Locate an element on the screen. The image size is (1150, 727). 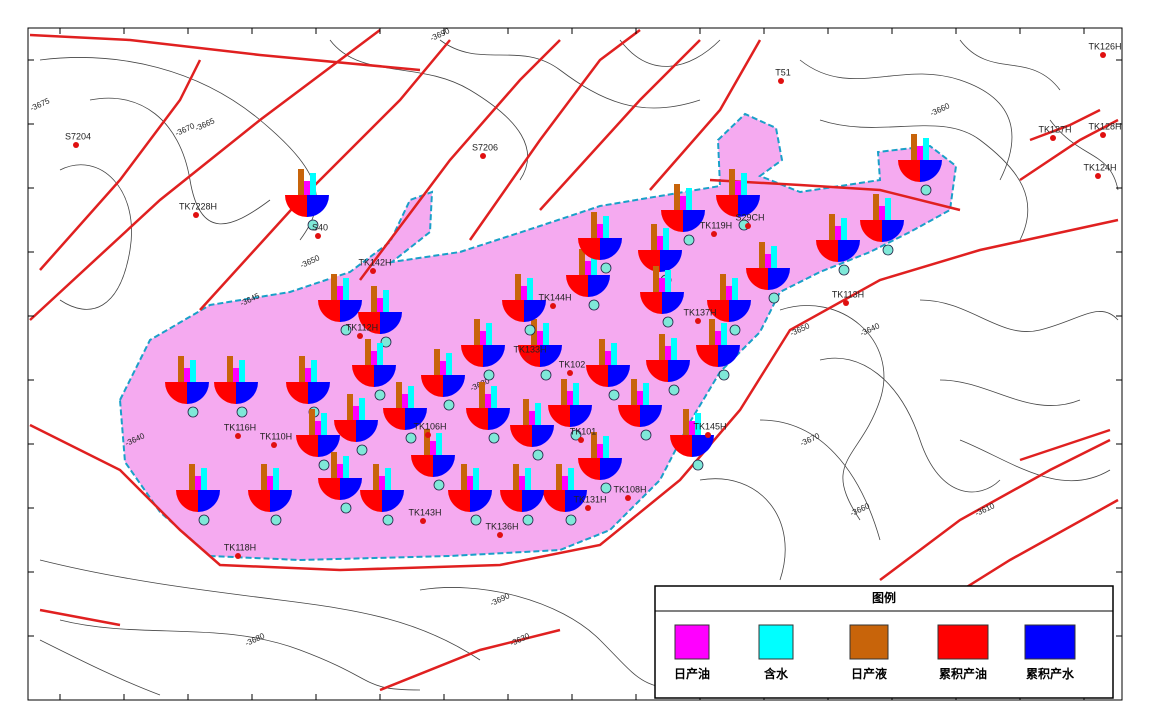
well-label: TK101 is located at coordinates (583, 431).